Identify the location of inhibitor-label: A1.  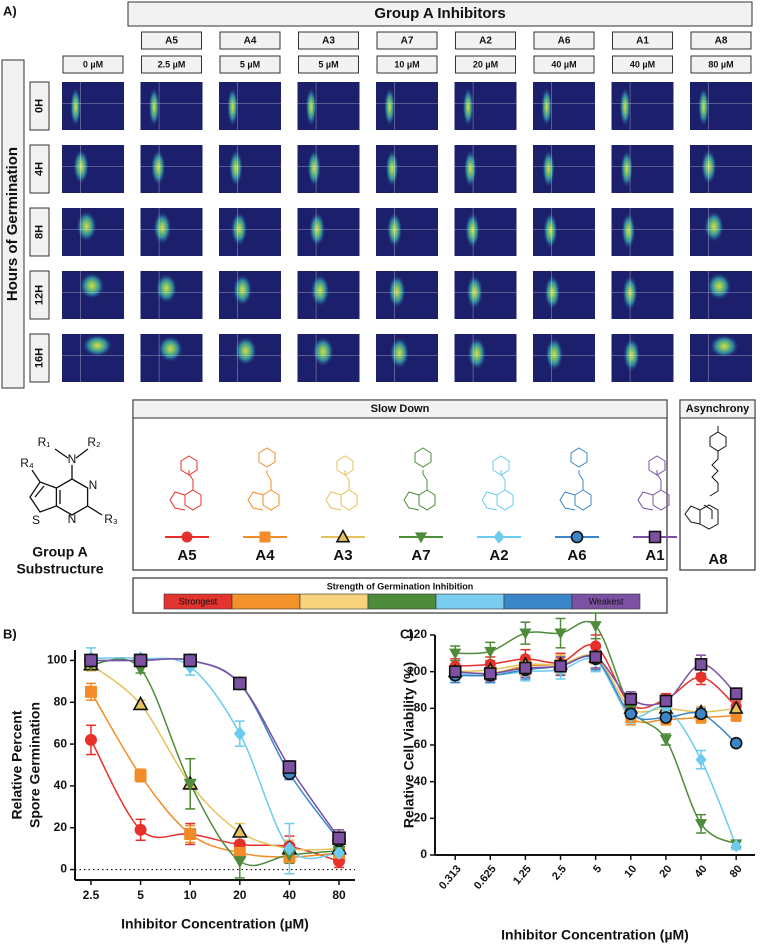
(642, 41).